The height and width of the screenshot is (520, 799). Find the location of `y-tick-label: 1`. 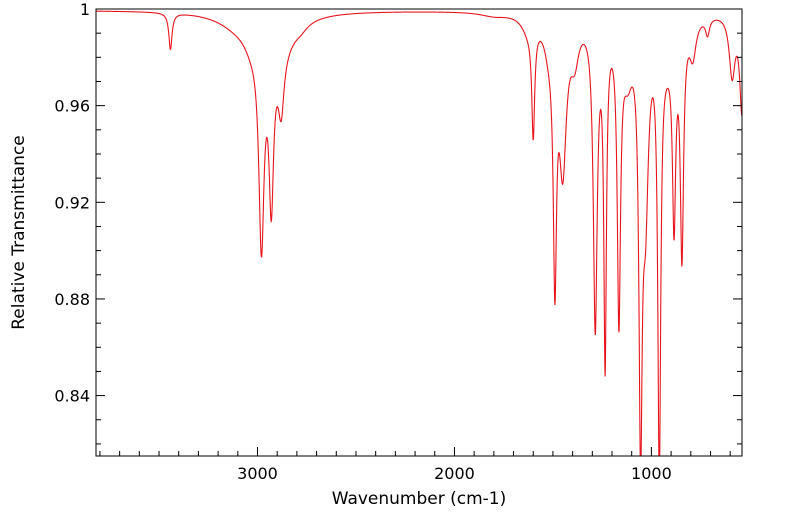

y-tick-label: 1 is located at coordinates (85, 9).